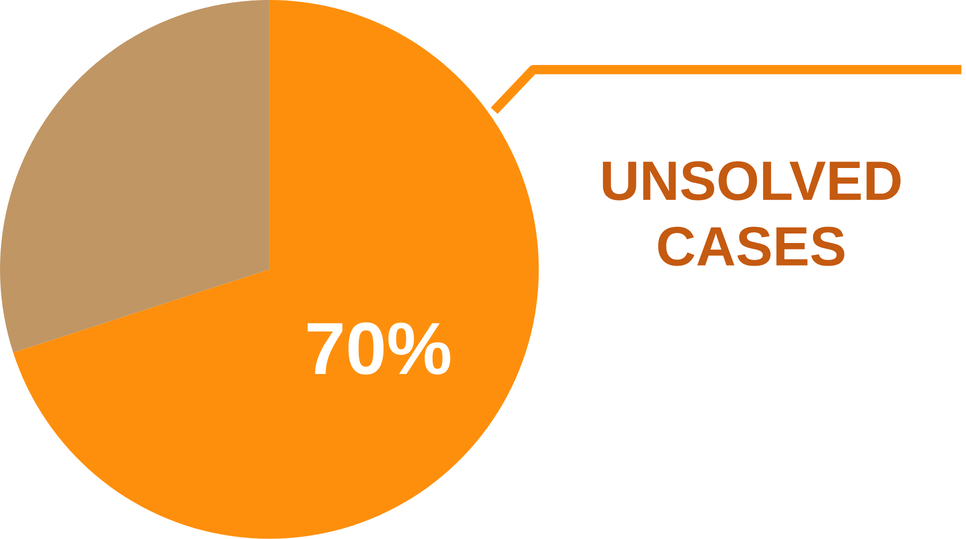 Image resolution: width=966 pixels, height=539 pixels. Describe the element at coordinates (751, 213) in the screenshot. I see `slice-label: UNSOLVED CASES` at that location.